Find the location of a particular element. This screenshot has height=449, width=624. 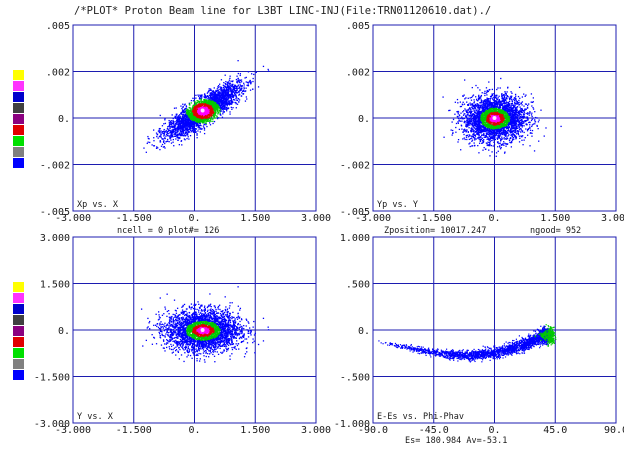

x-tick-label: 1.500 is located at coordinates (255, 218).